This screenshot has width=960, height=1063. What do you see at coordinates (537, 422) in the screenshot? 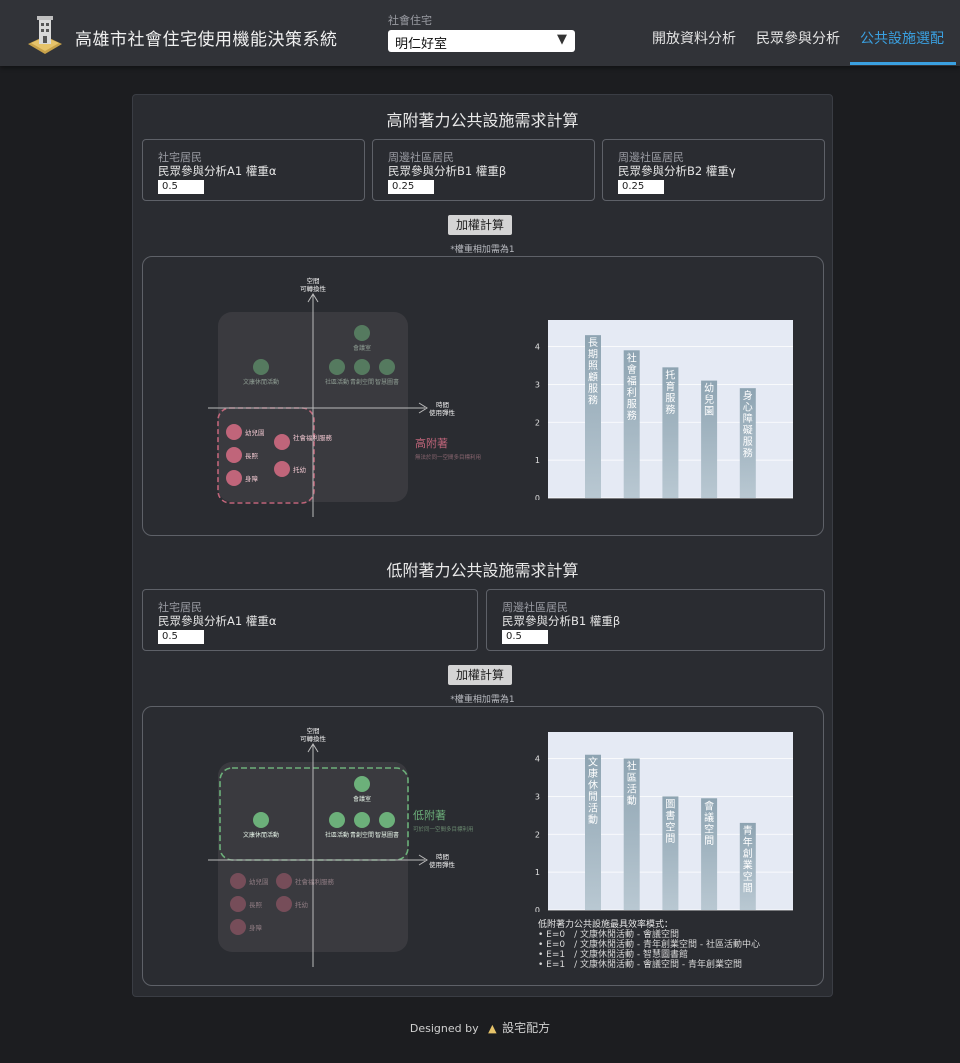
I see `chart-y-tick-label: 2` at bounding box center [537, 422].